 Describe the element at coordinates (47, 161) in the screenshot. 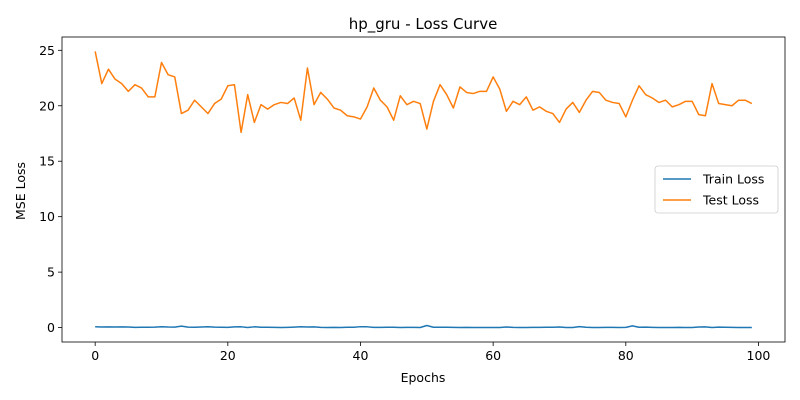

I see `y-tick-label: 15` at that location.